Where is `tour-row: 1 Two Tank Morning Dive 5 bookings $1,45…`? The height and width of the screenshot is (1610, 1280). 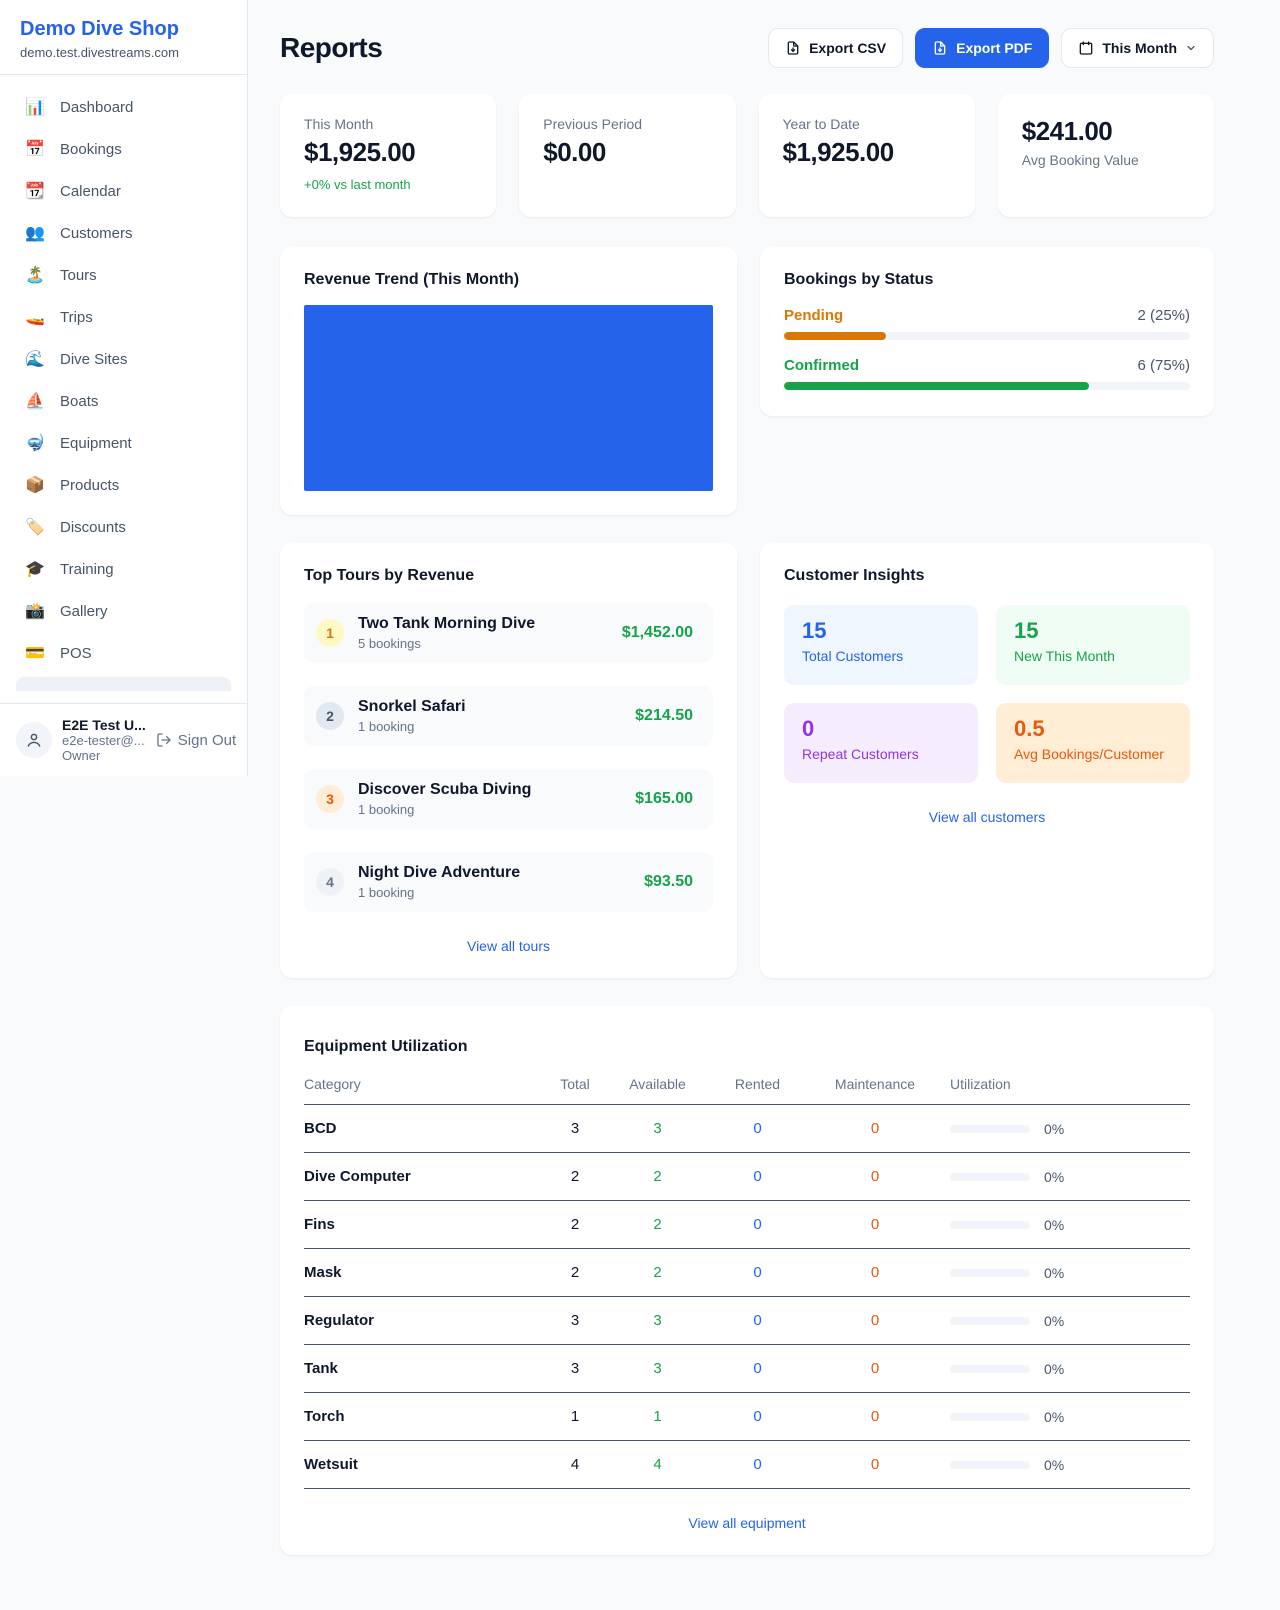 tour-row: 1 Two Tank Morning Dive 5 bookings $1,45… is located at coordinates (508, 633).